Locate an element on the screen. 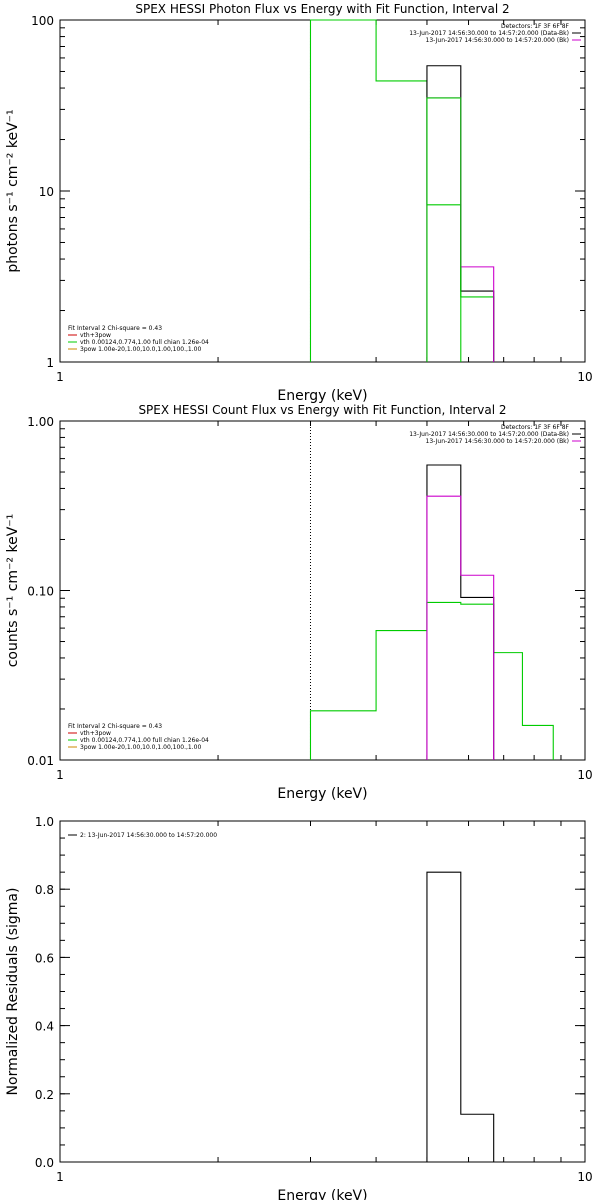 The width and height of the screenshot is (600, 1200). count-flux-y-tick-label: 0.01 is located at coordinates (40, 761).